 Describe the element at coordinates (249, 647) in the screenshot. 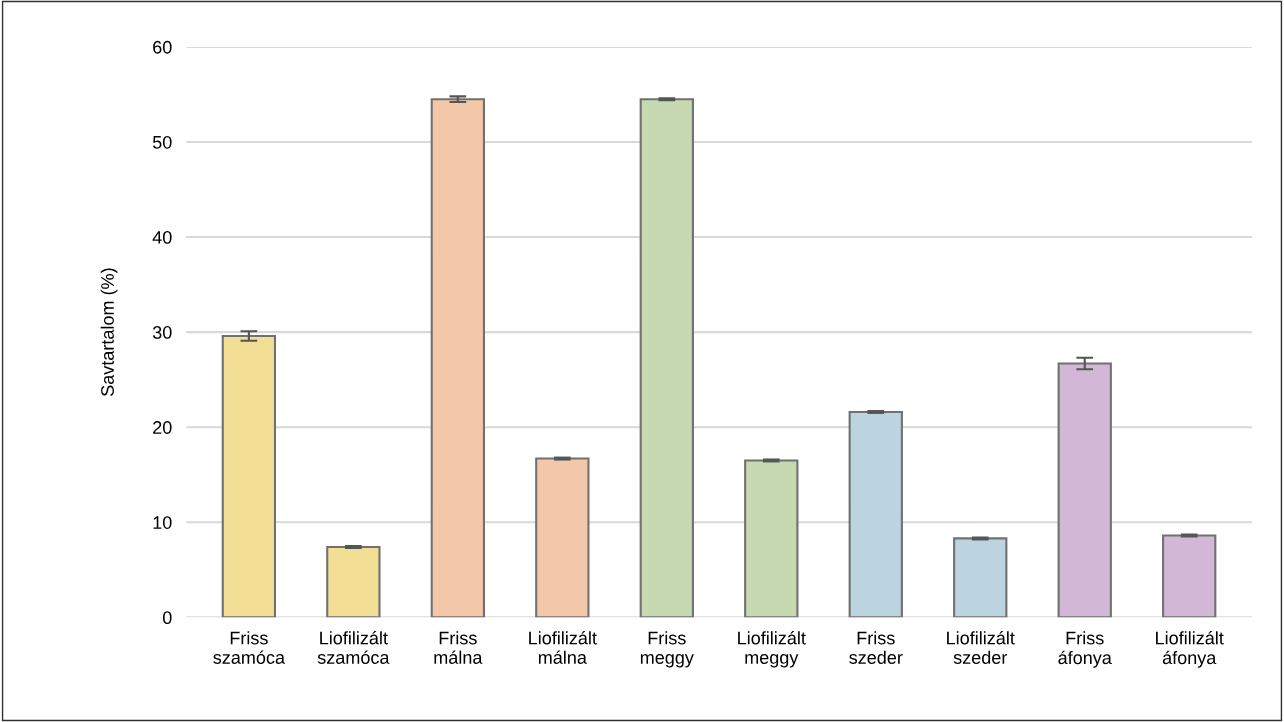

I see `x-tick-label: Friss szamóca` at that location.